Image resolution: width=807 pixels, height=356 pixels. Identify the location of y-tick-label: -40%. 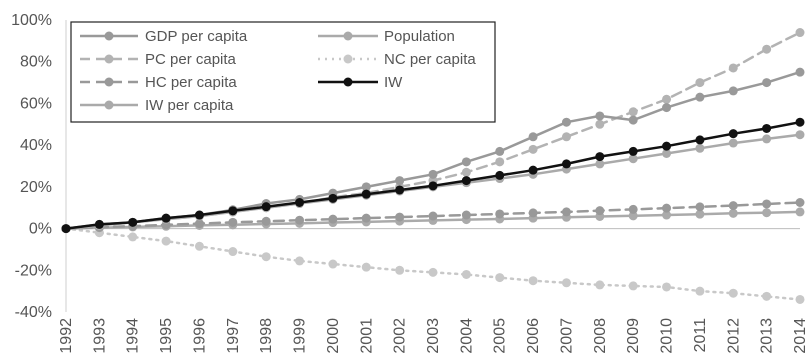
(33, 312).